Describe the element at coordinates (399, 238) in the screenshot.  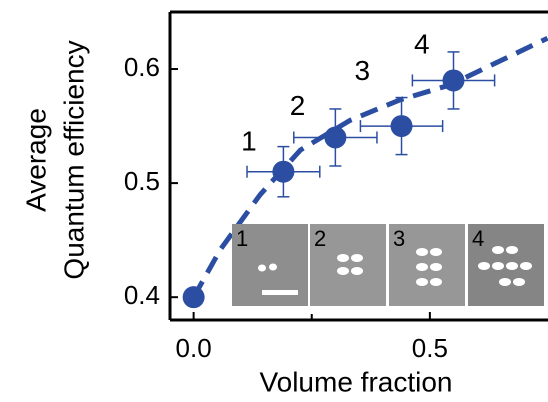
I see `inset-label: 3` at that location.